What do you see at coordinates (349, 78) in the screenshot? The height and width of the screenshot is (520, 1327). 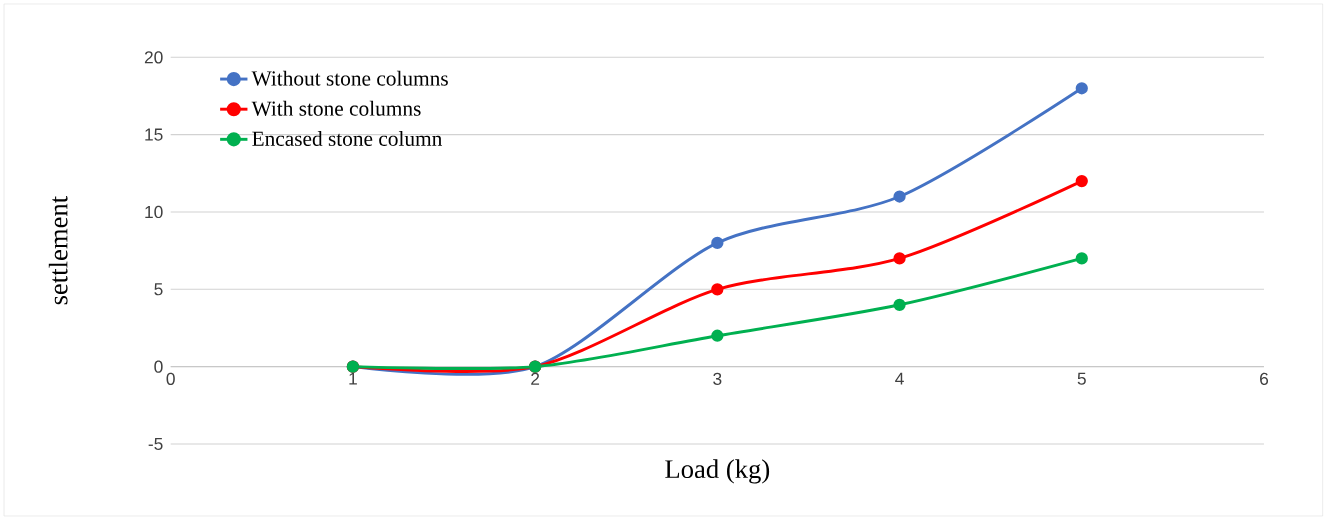 I see `legend-label: Without stone columns` at bounding box center [349, 78].